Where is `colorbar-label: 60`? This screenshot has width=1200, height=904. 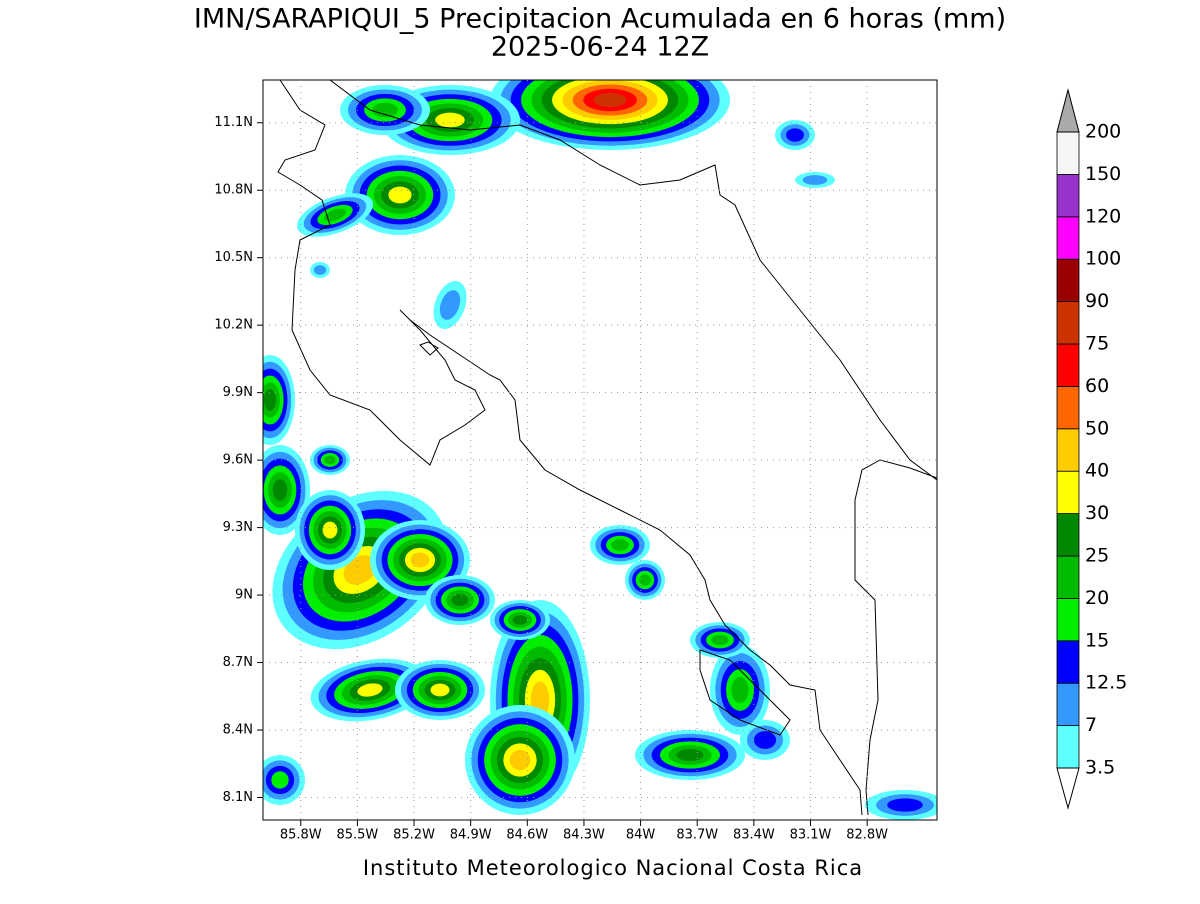 colorbar-label: 60 is located at coordinates (1097, 386).